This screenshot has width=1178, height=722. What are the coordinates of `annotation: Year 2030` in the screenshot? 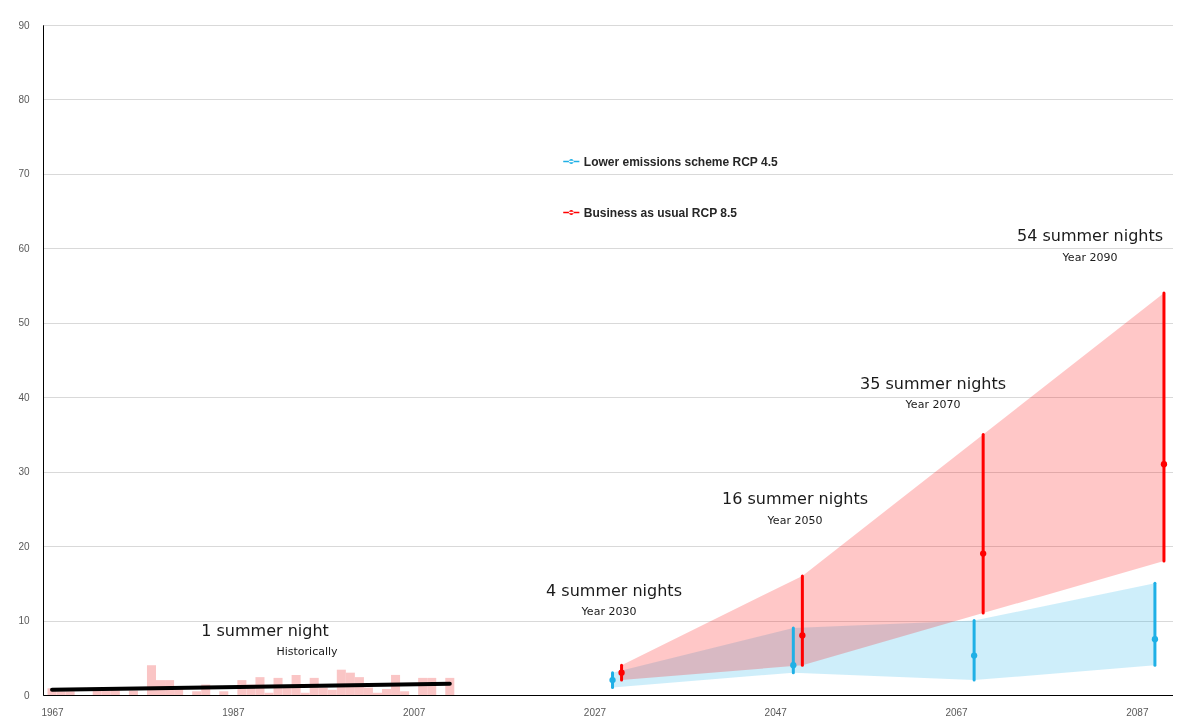 It's located at (608, 611).